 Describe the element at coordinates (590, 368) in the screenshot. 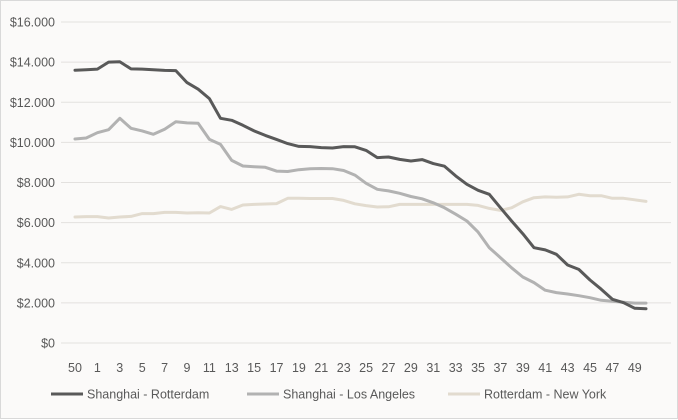

I see `x-tick-label: 45` at that location.